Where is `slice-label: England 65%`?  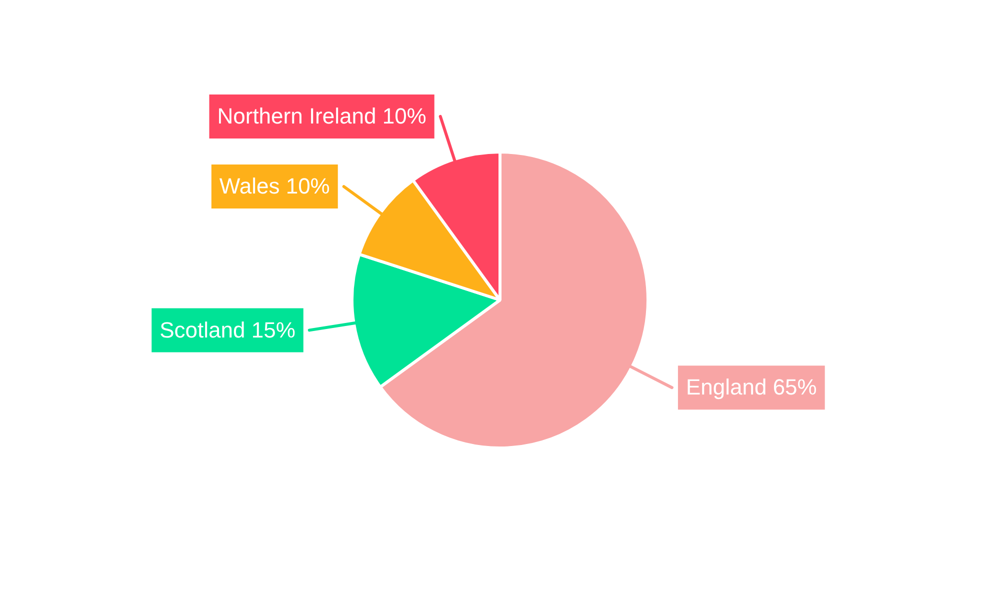
slice-label: England 65% is located at coordinates (751, 387).